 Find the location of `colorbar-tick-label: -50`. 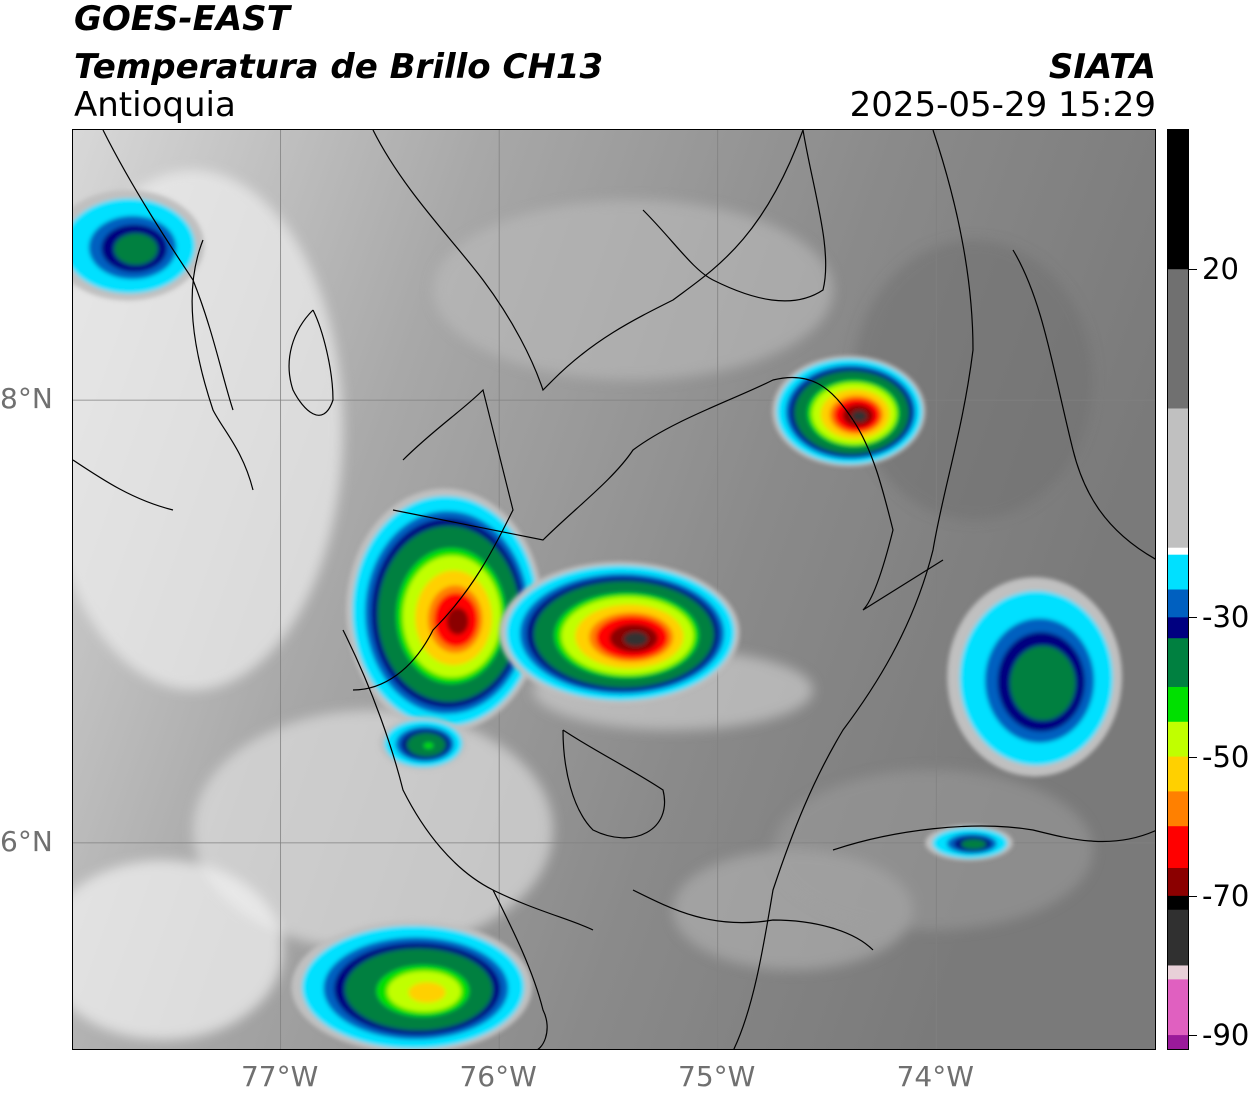

colorbar-tick-label: -50 is located at coordinates (1226, 756).